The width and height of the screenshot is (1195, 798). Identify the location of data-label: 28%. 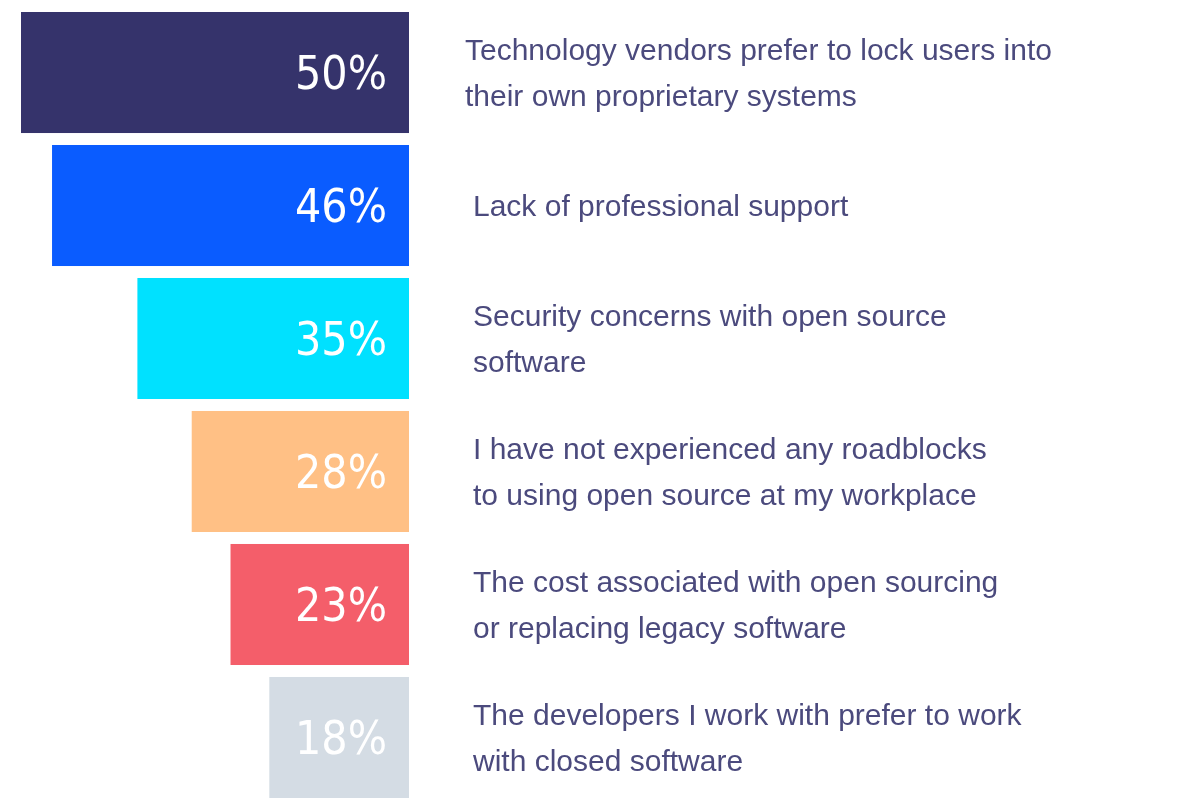
(341, 471).